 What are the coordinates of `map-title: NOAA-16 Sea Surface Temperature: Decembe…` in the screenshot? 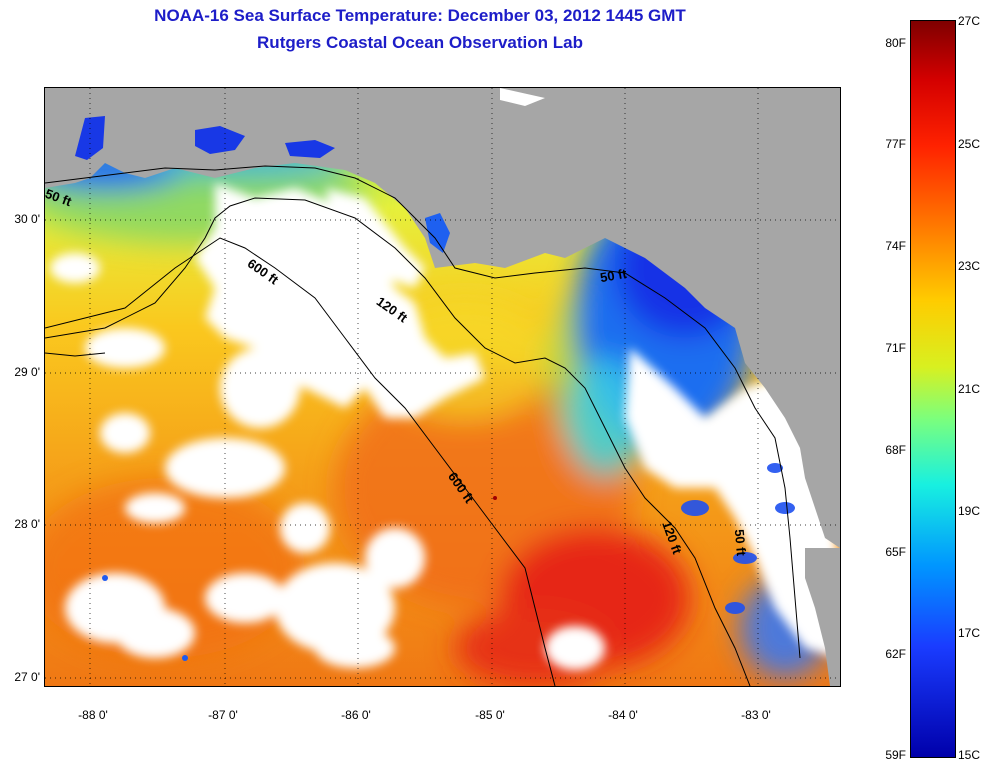 It's located at (420, 15).